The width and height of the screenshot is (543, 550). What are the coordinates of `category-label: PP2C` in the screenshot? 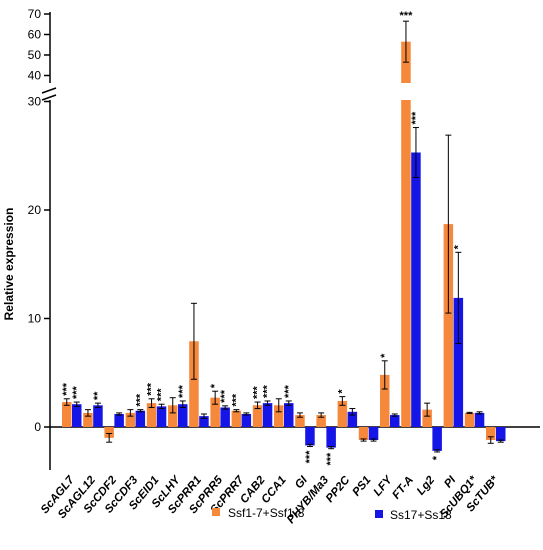 It's located at (338, 489).